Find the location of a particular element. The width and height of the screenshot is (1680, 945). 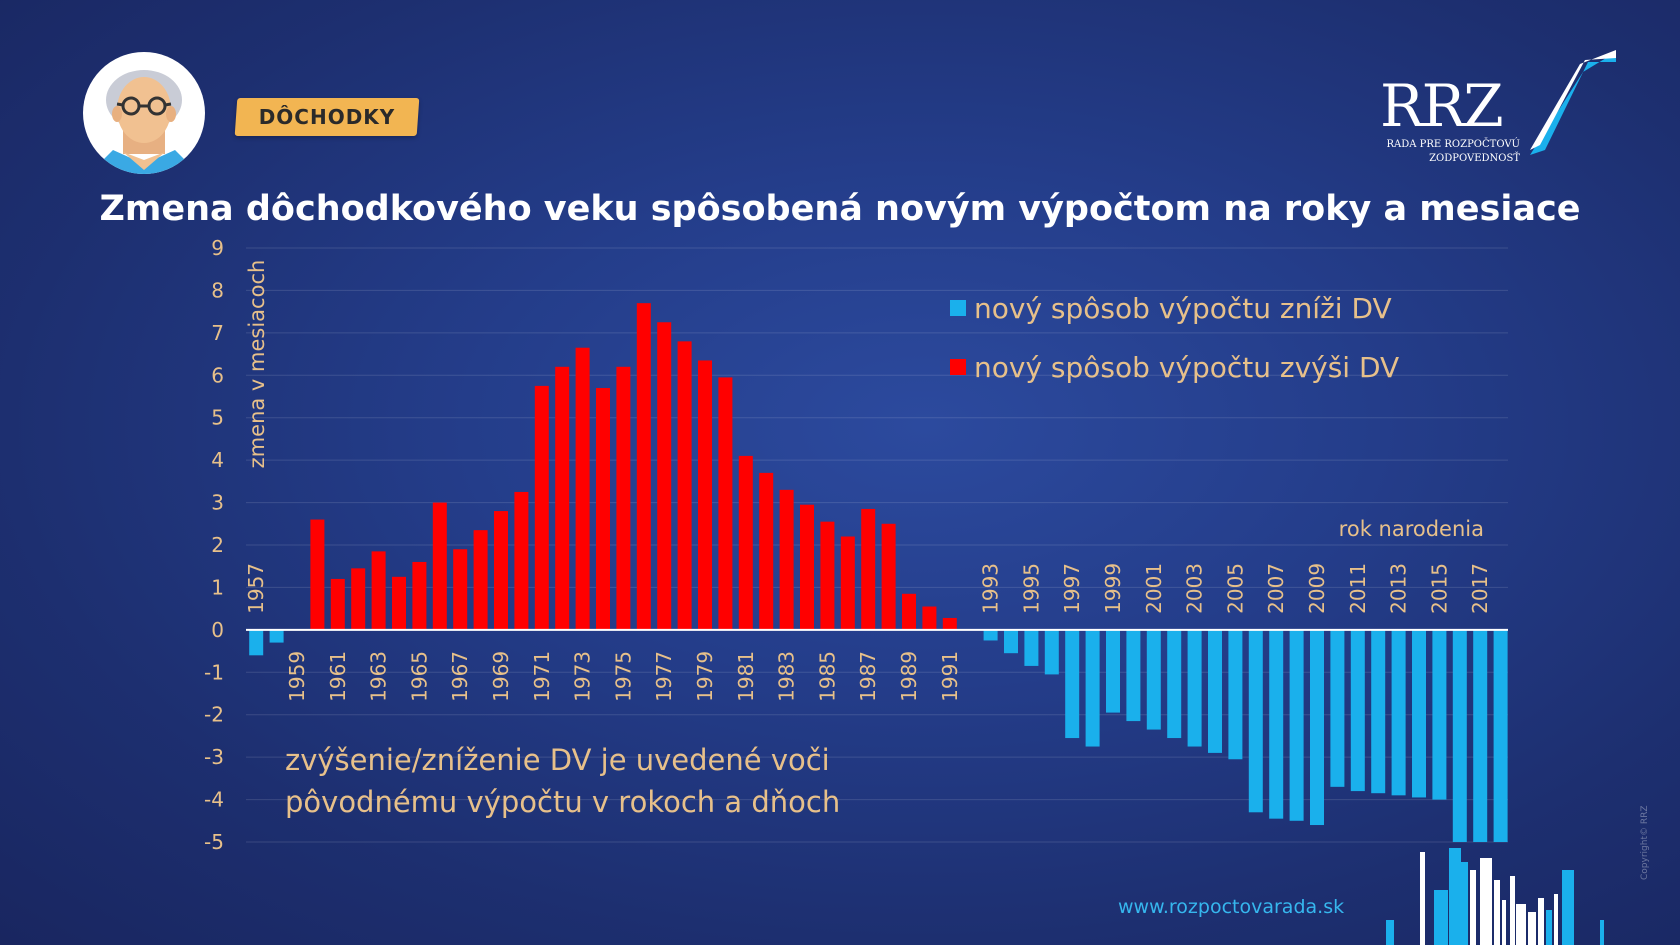

bar-1977 is located at coordinates (664, 476).